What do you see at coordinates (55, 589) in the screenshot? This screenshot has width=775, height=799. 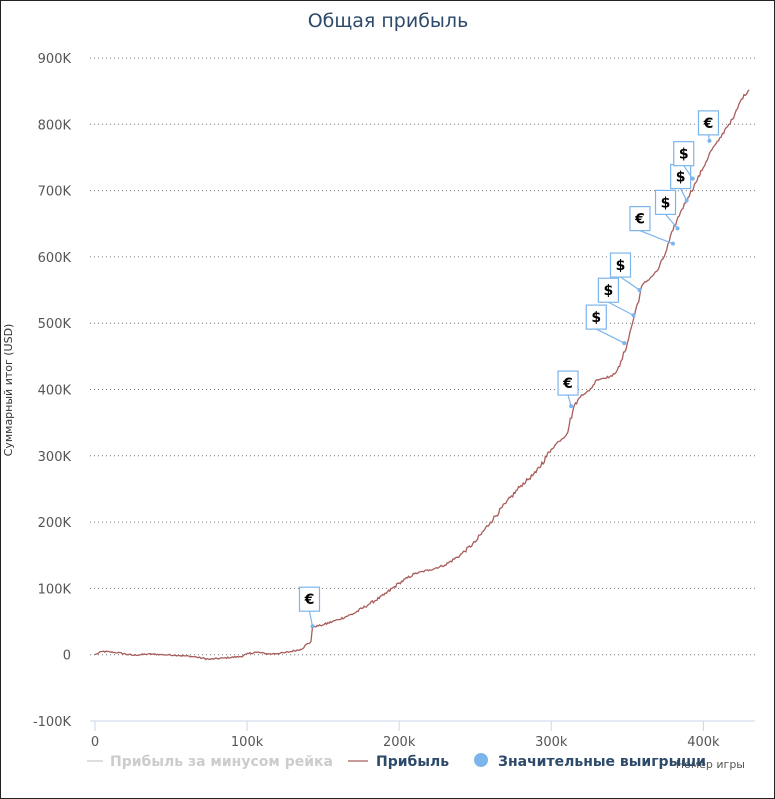 I see `y-tick-label: 100K` at bounding box center [55, 589].